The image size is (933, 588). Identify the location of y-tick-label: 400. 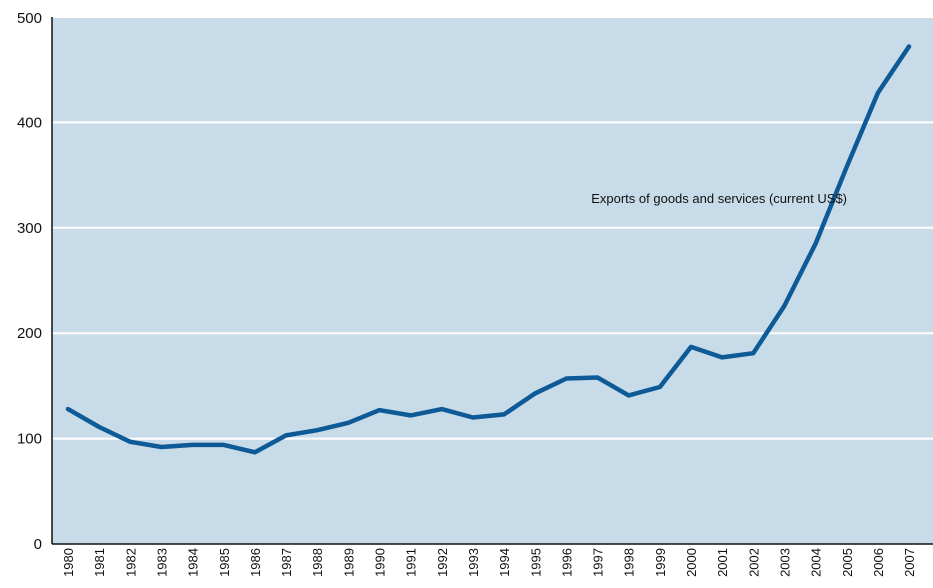
(29, 122).